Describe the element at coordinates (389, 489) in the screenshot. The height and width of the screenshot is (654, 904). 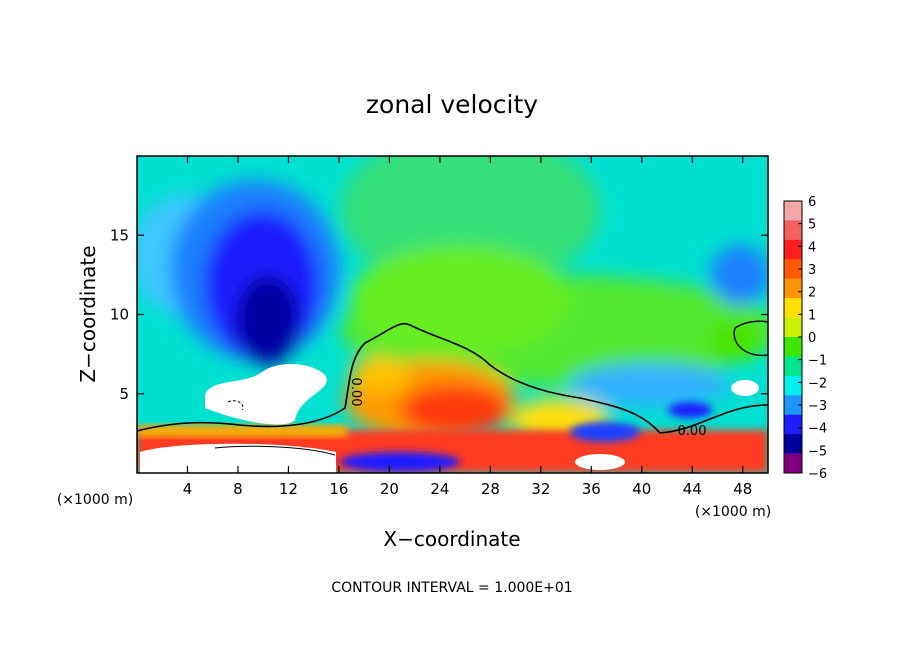
I see `x-tick-label: 20` at that location.